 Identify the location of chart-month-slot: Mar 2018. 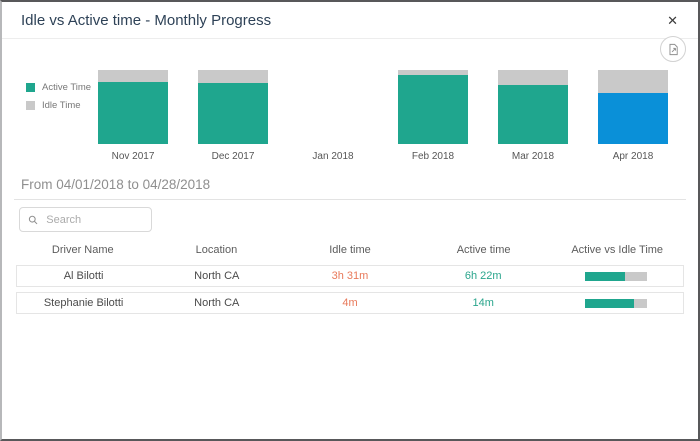
(533, 116).